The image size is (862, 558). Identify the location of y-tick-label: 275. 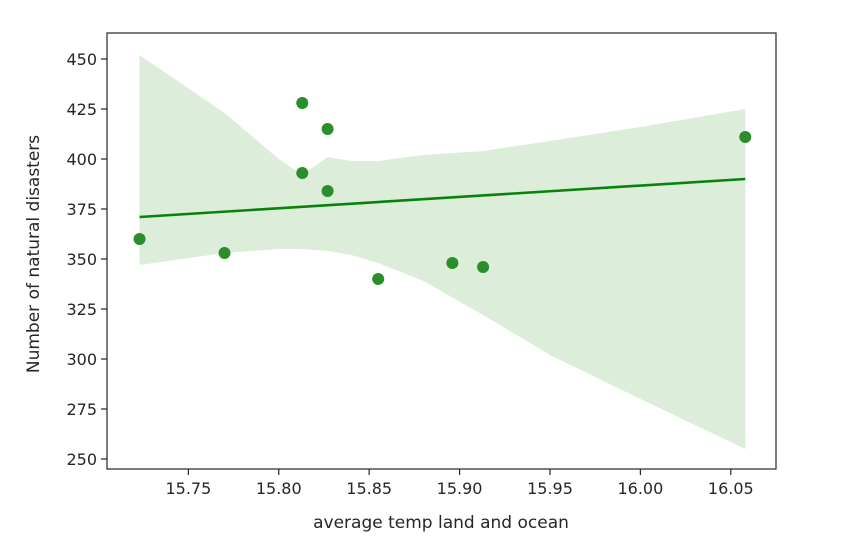
(81, 409).